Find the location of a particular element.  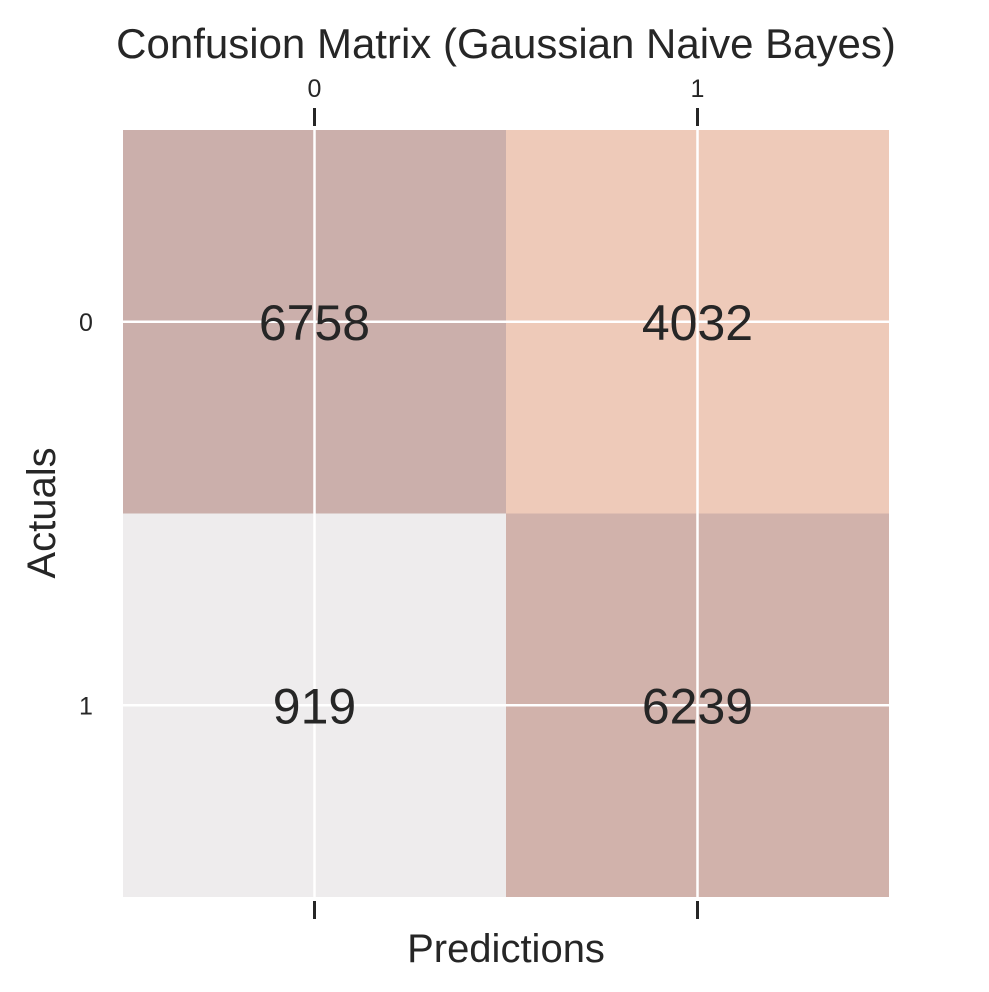

cell-value-r1-c1: 6239 is located at coordinates (697, 706).